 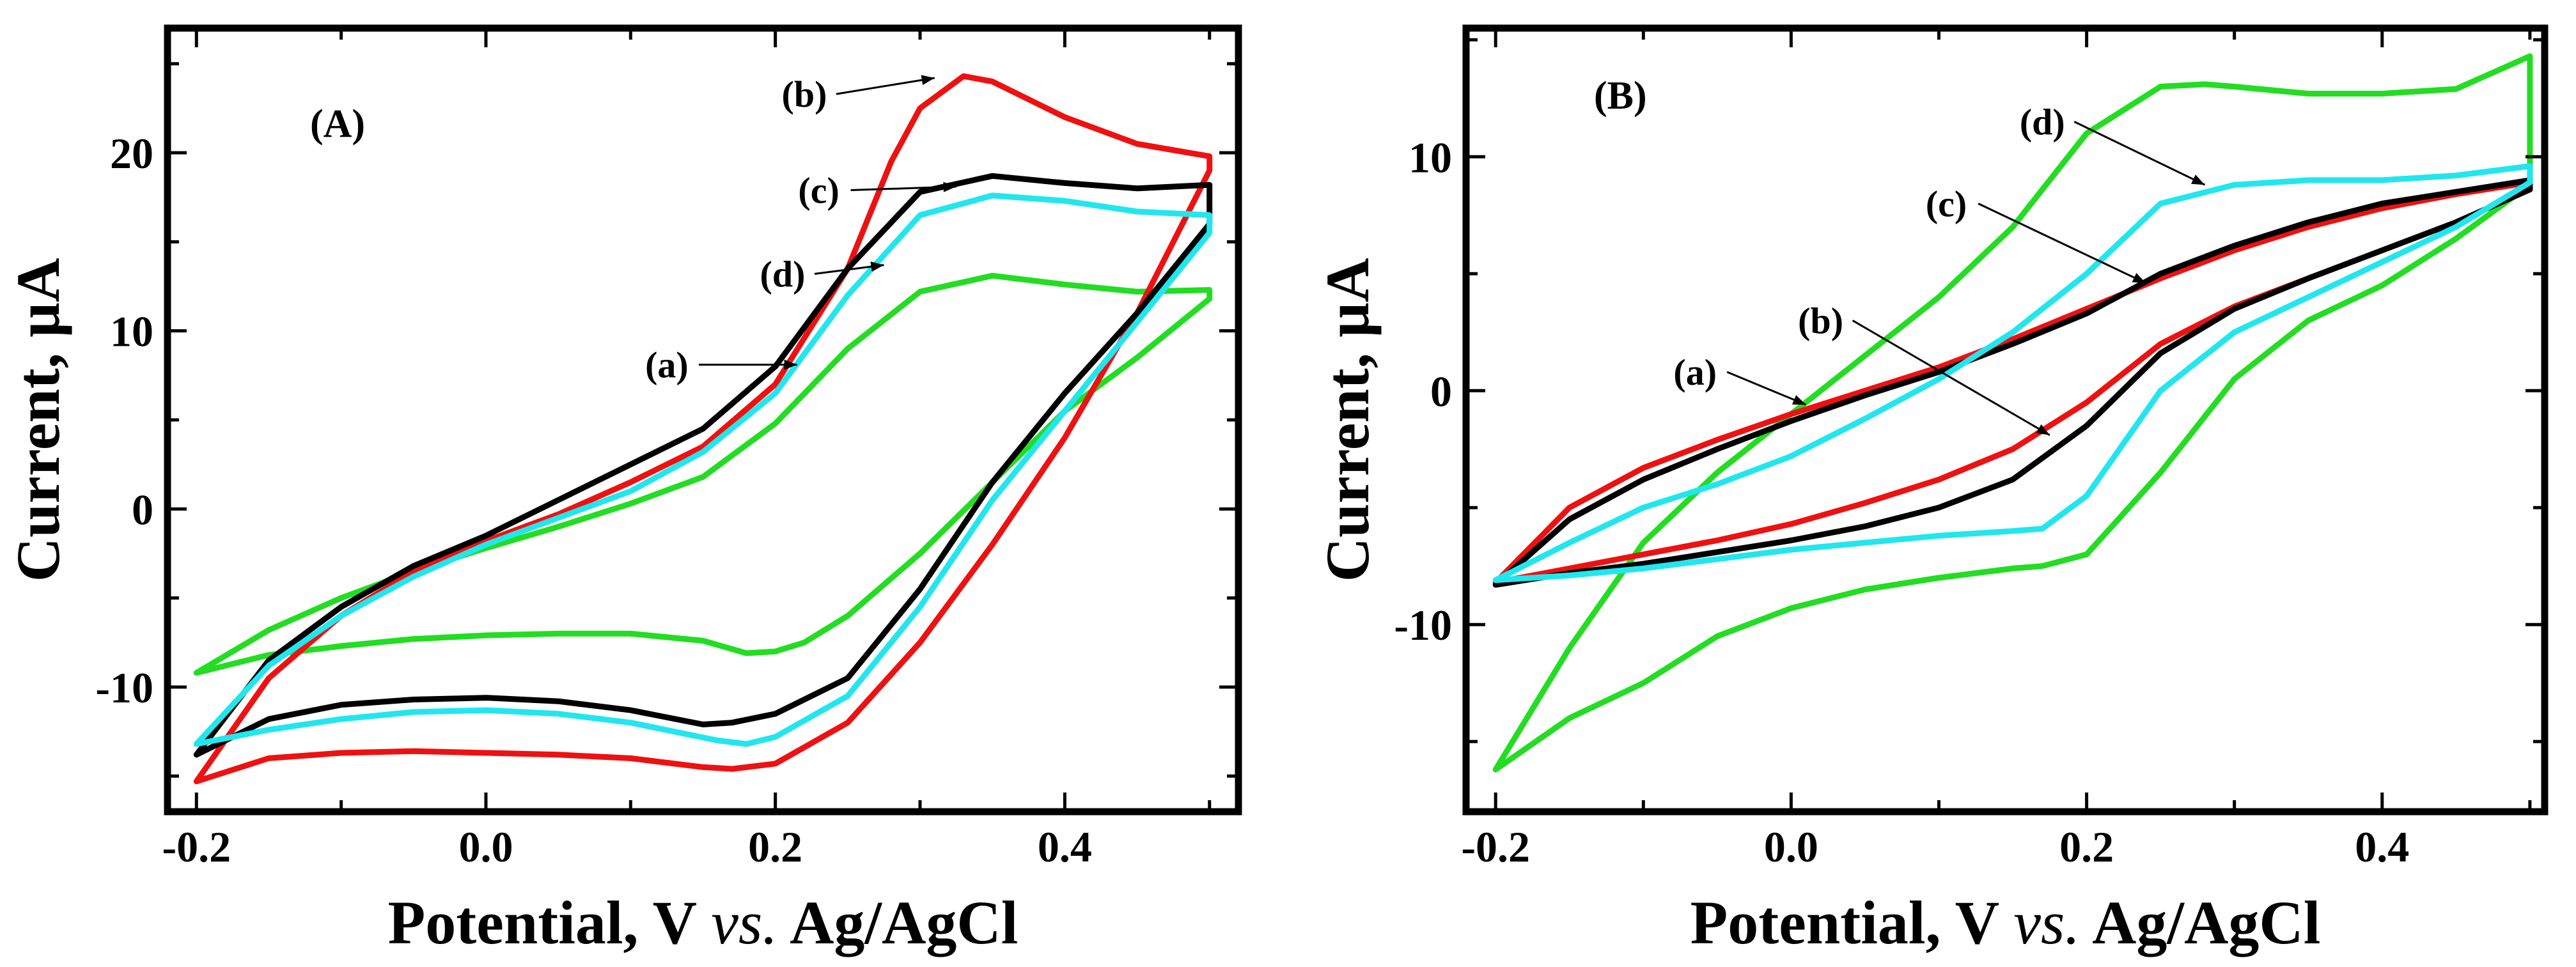 I want to click on panel-label-b: (B), so click(x=1620, y=96).